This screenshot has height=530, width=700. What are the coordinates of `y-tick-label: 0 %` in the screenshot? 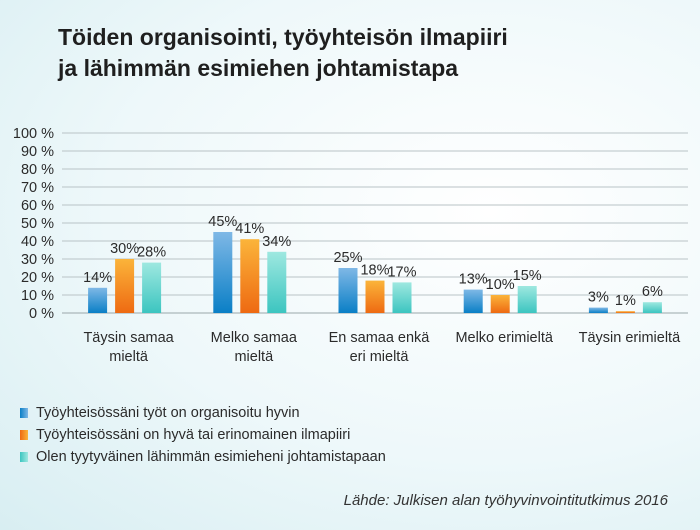 It's located at (41, 314).